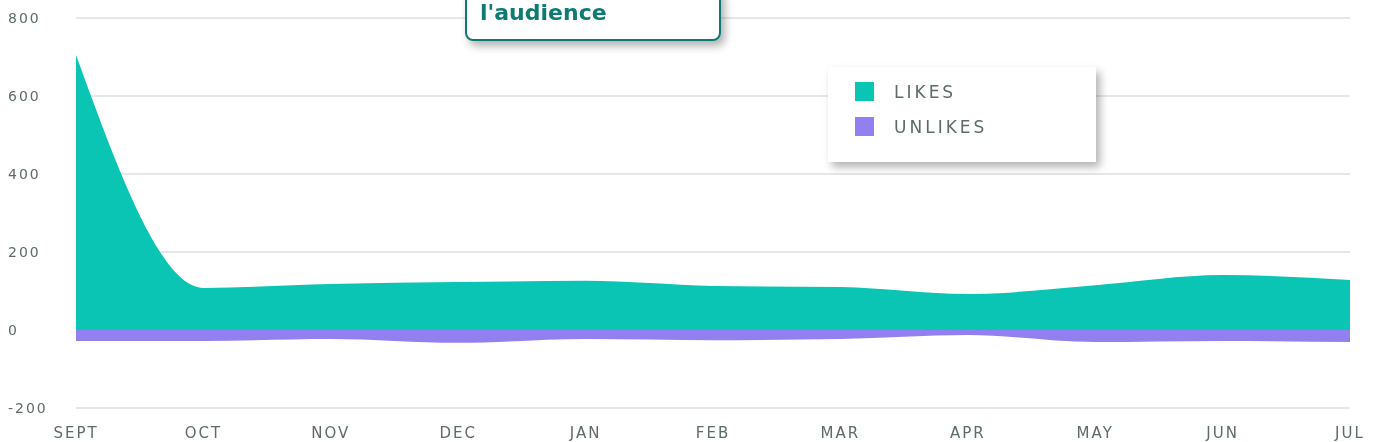 This screenshot has height=442, width=1384. I want to click on x-tick-label: SEPT, so click(76, 433).